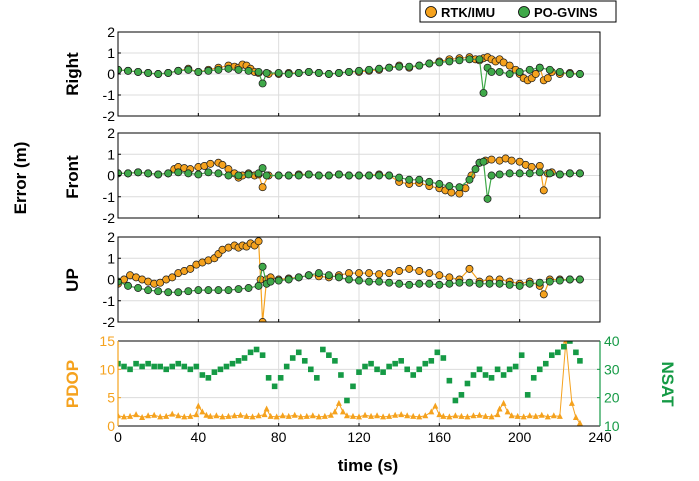 The height and width of the screenshot is (481, 699). Describe the element at coordinates (111, 74) in the screenshot. I see `y-tick-label: 0` at that location.